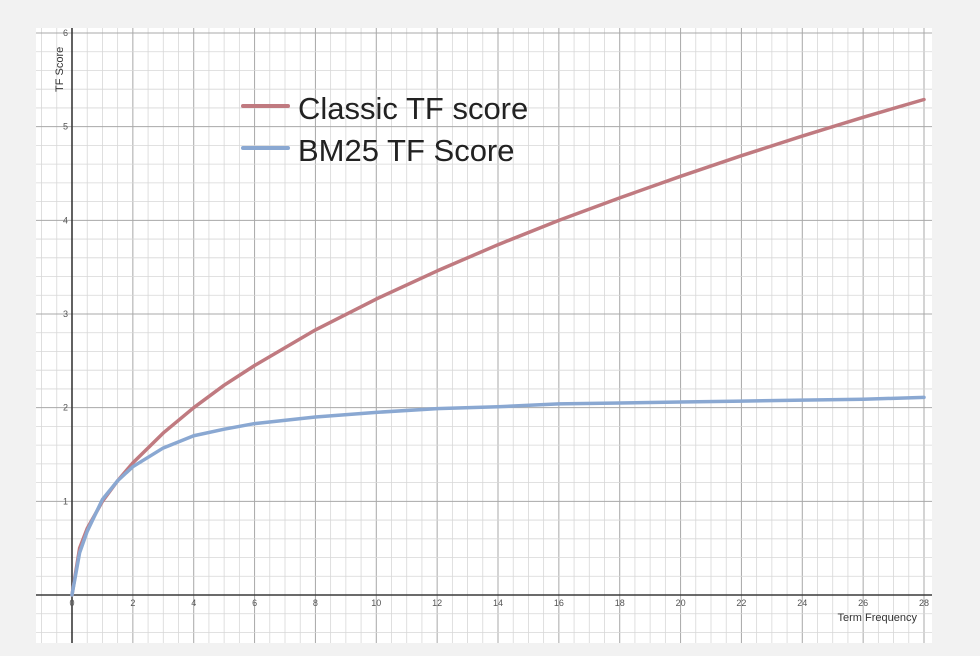 This screenshot has width=980, height=656. I want to click on x-tick-label: 22, so click(741, 603).